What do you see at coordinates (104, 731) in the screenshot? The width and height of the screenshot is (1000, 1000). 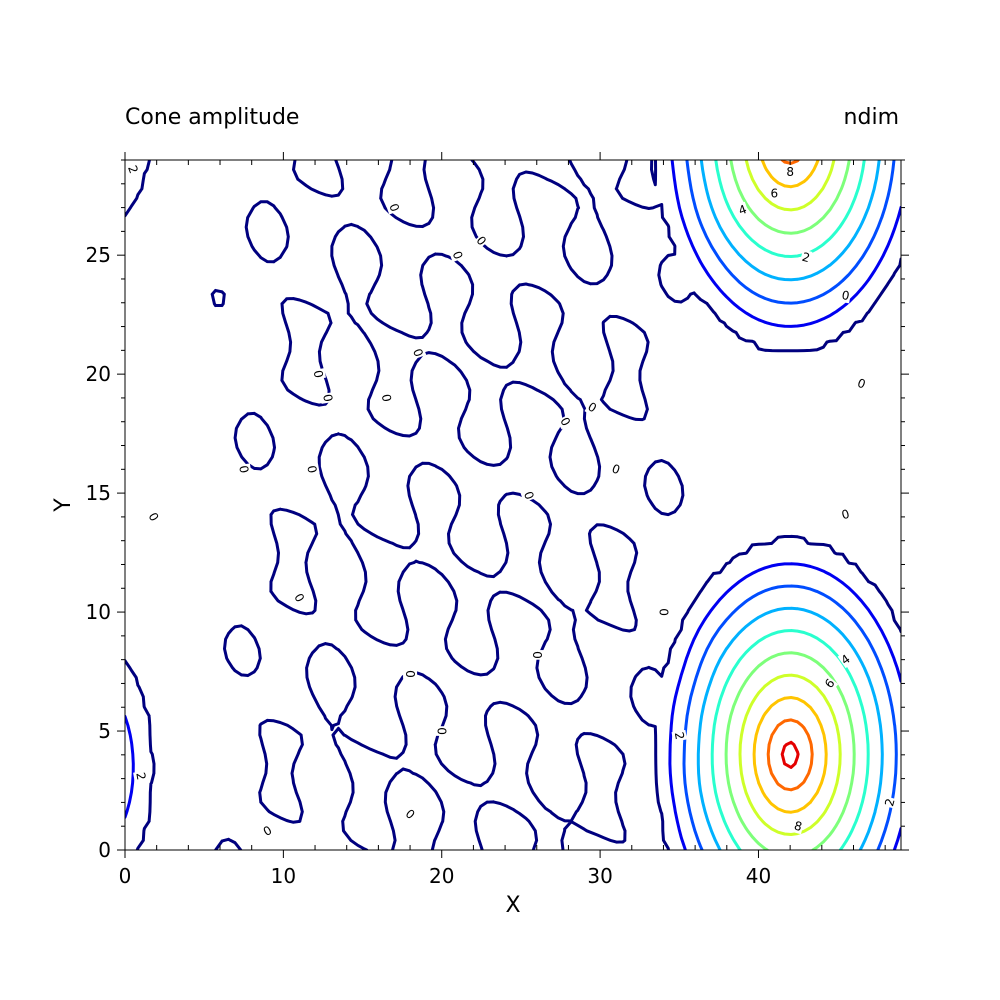 I see `y-tick-label: 5` at bounding box center [104, 731].